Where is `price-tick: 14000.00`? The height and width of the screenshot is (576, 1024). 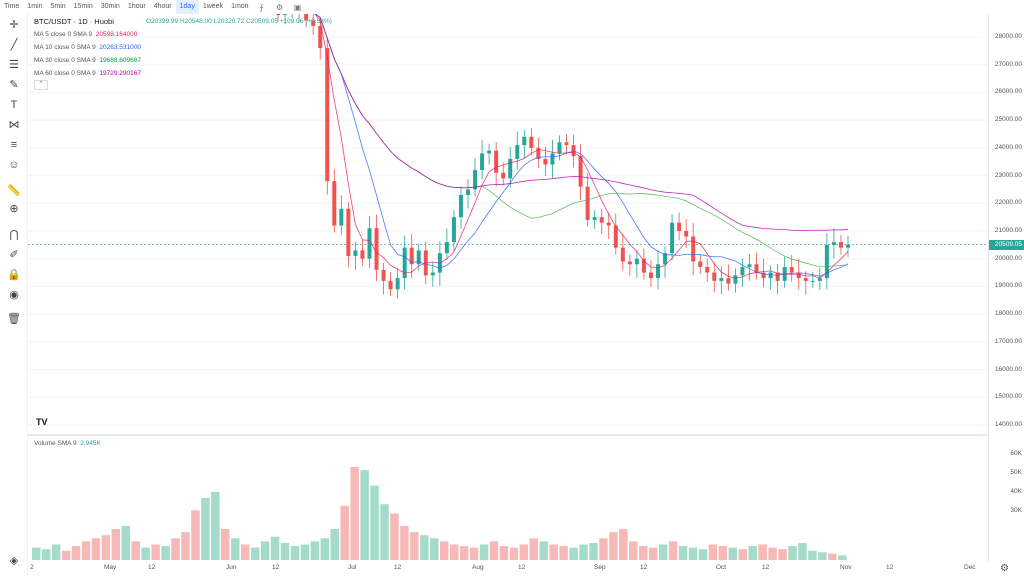
price-tick: 14000.00 is located at coordinates (1008, 424).